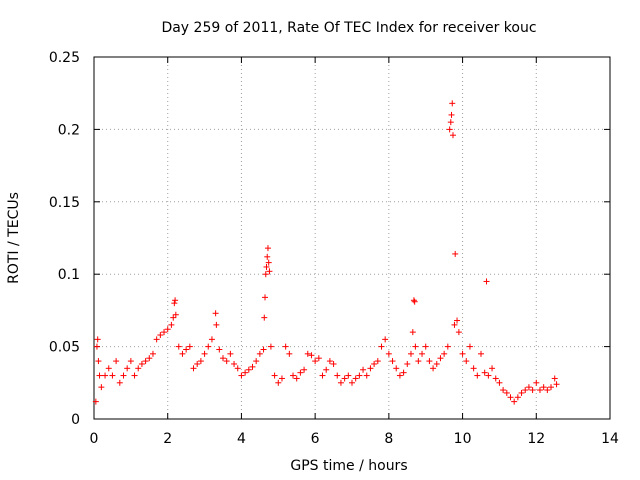  What do you see at coordinates (64, 58) in the screenshot?
I see `y-tick-label: 0.25` at bounding box center [64, 58].